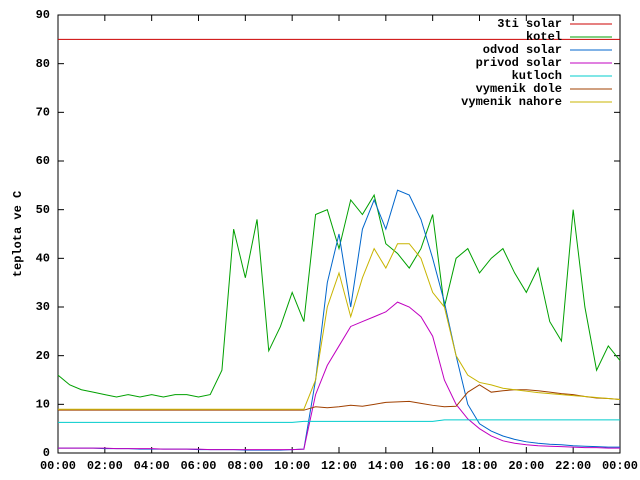 The image size is (640, 480). Describe the element at coordinates (152, 466) in the screenshot. I see `x-tick-label: 04:00` at that location.